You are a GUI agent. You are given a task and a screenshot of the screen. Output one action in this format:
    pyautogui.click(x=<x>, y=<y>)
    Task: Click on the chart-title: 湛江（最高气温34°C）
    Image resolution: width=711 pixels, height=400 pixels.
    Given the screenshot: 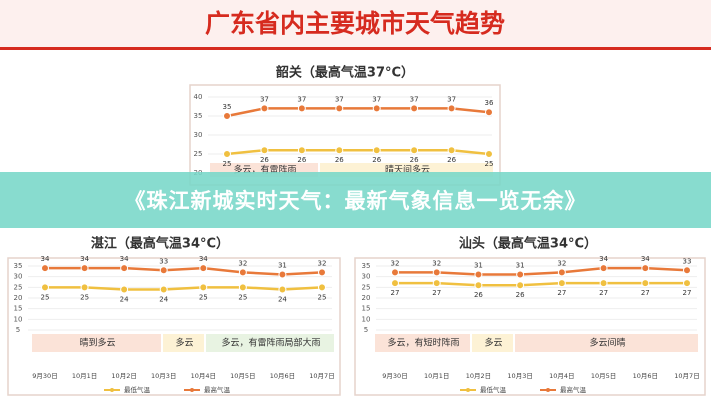 What is the action you would take?
    pyautogui.click(x=160, y=244)
    